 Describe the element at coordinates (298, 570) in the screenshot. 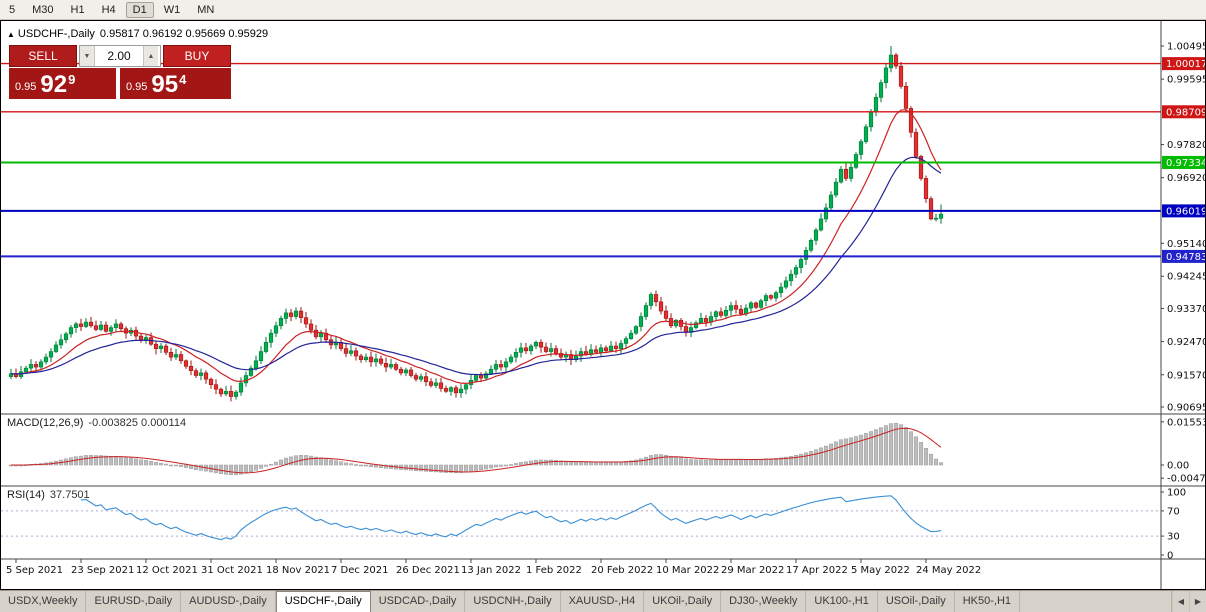

I see `date-label: 18 Nov 2021` at that location.